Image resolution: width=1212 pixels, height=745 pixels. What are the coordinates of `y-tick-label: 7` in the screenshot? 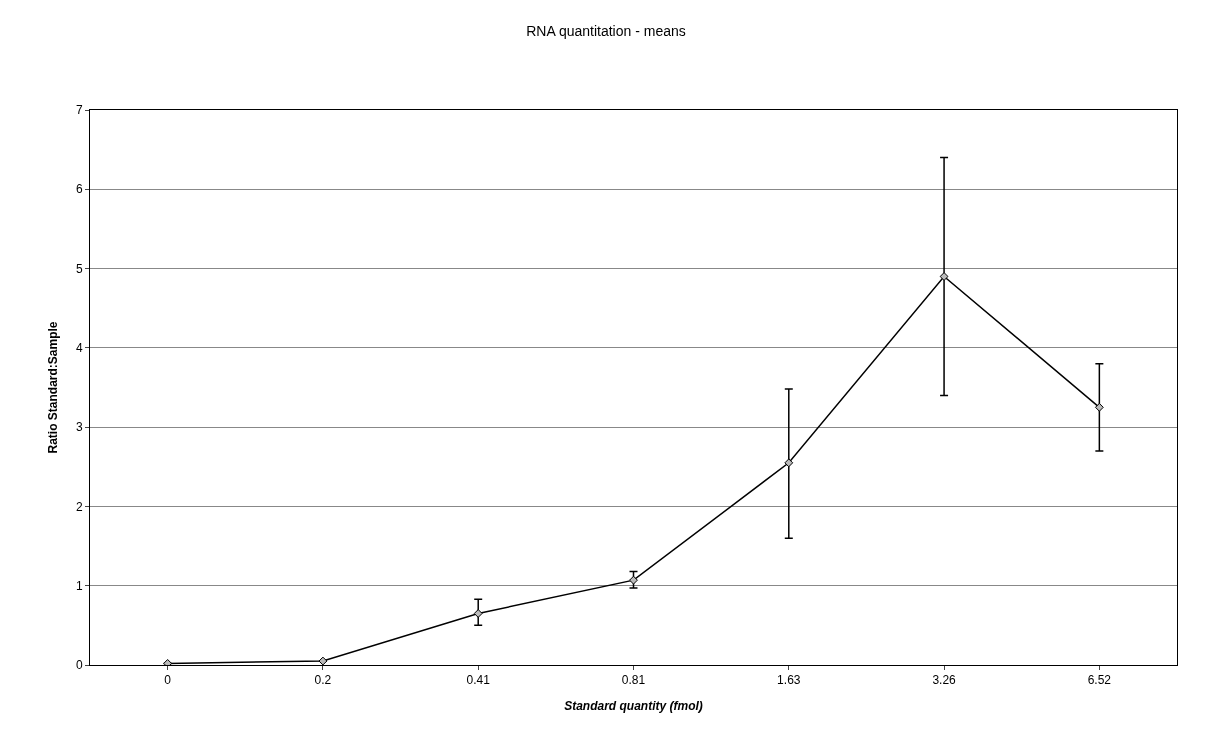 It's located at (79, 110).